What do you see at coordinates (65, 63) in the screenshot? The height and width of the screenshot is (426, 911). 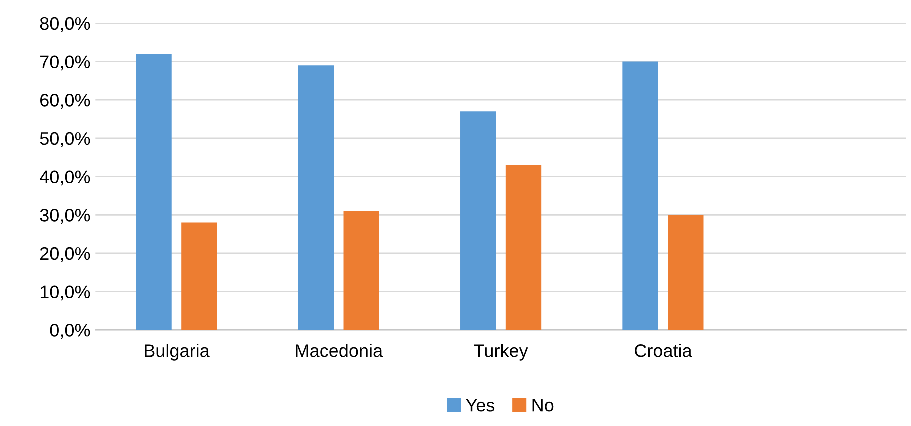 I see `y-tick-label: 70,0%` at bounding box center [65, 63].